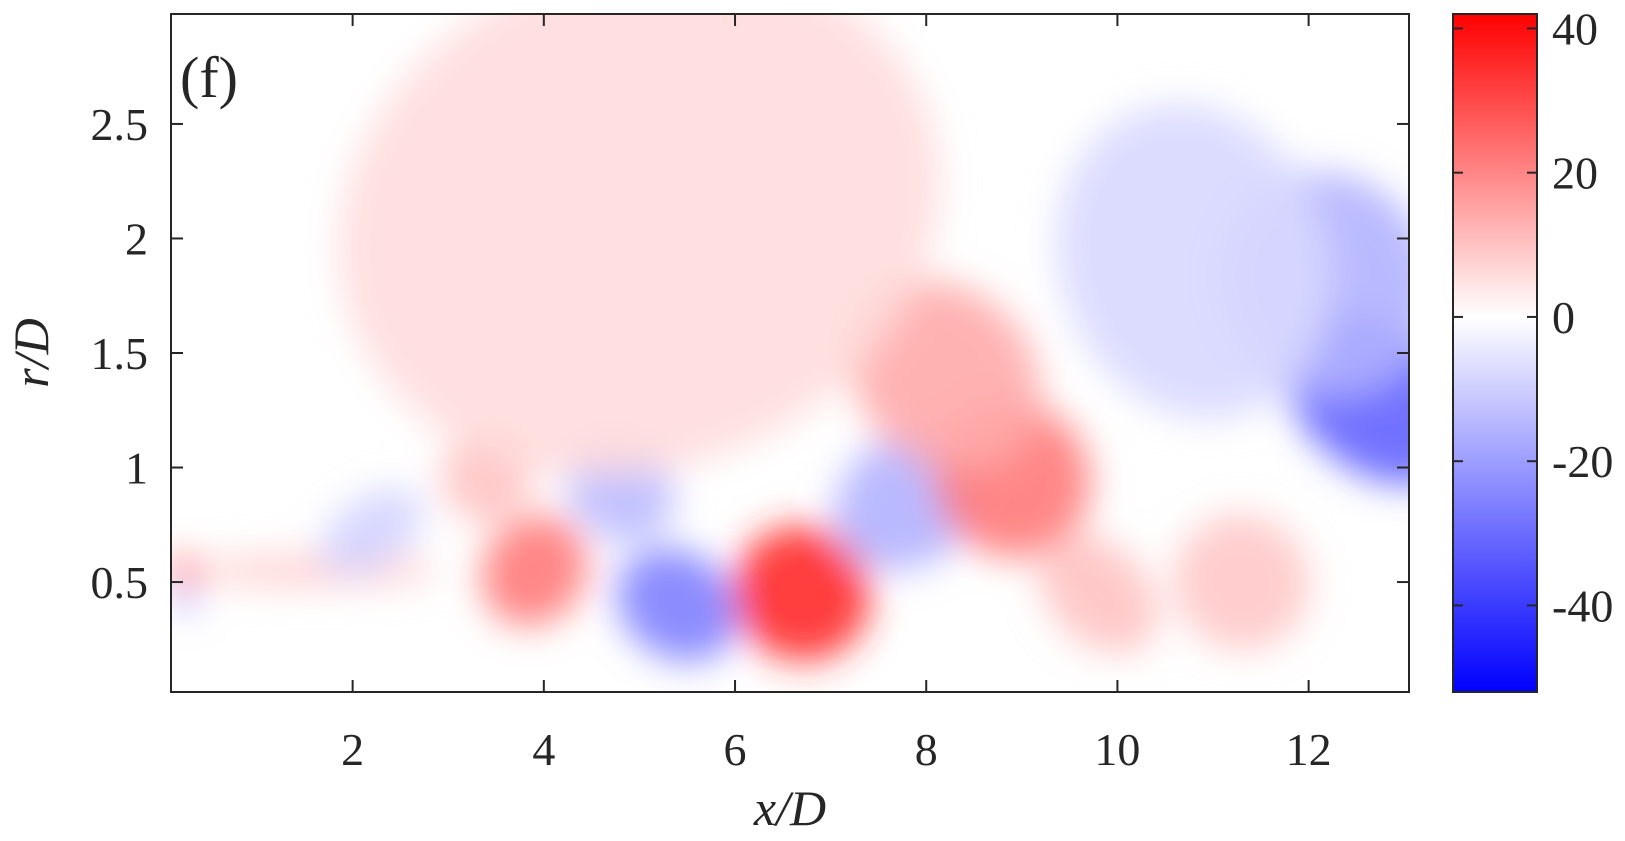  Describe the element at coordinates (789, 808) in the screenshot. I see `x-axis-label: x/D` at that location.